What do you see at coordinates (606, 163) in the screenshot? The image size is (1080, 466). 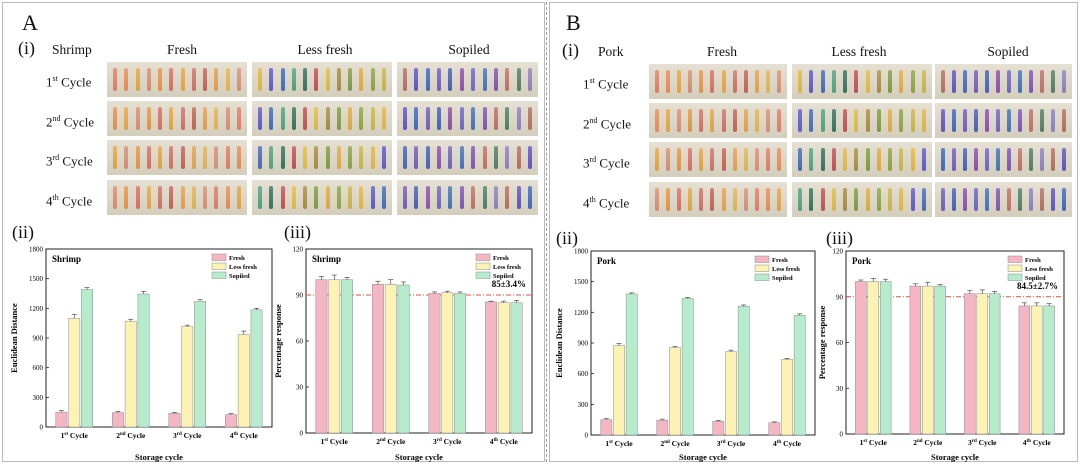 I see `row-label-3: 3rd Cycle` at bounding box center [606, 163].